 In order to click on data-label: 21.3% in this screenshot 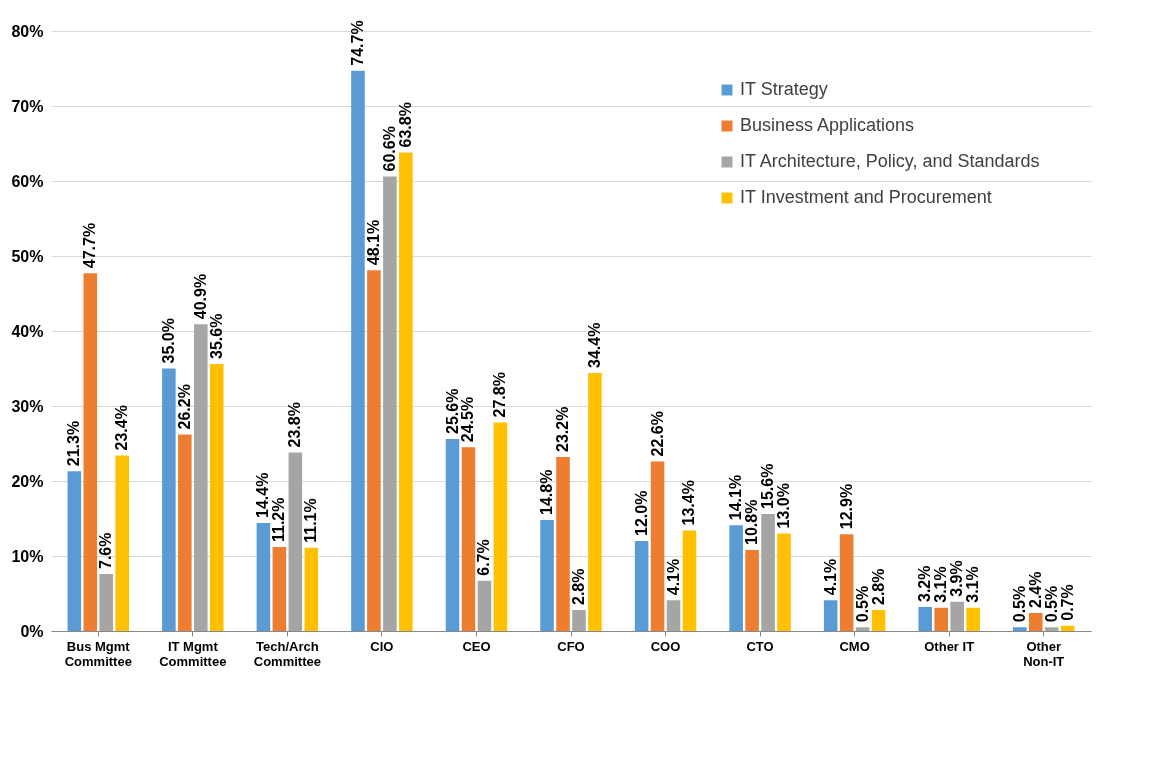, I will do `click(74, 443)`.